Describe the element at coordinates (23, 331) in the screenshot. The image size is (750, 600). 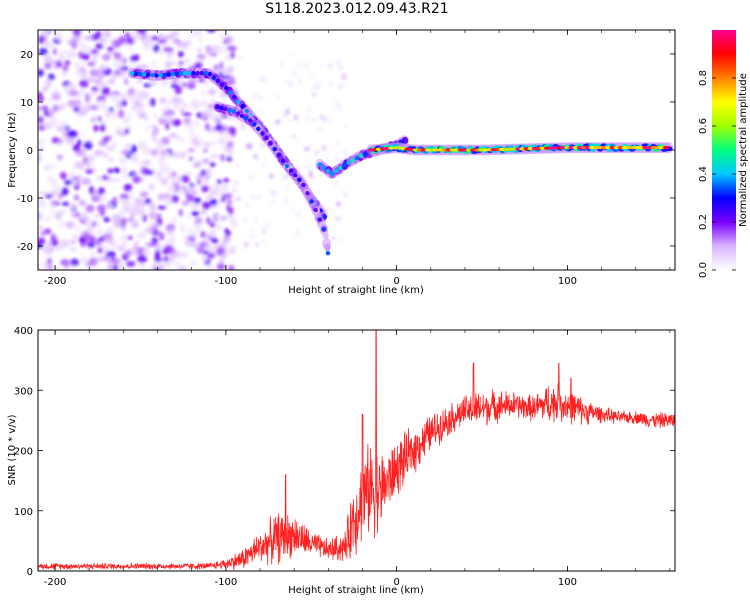
I see `snr-y-tick-label: 400` at that location.